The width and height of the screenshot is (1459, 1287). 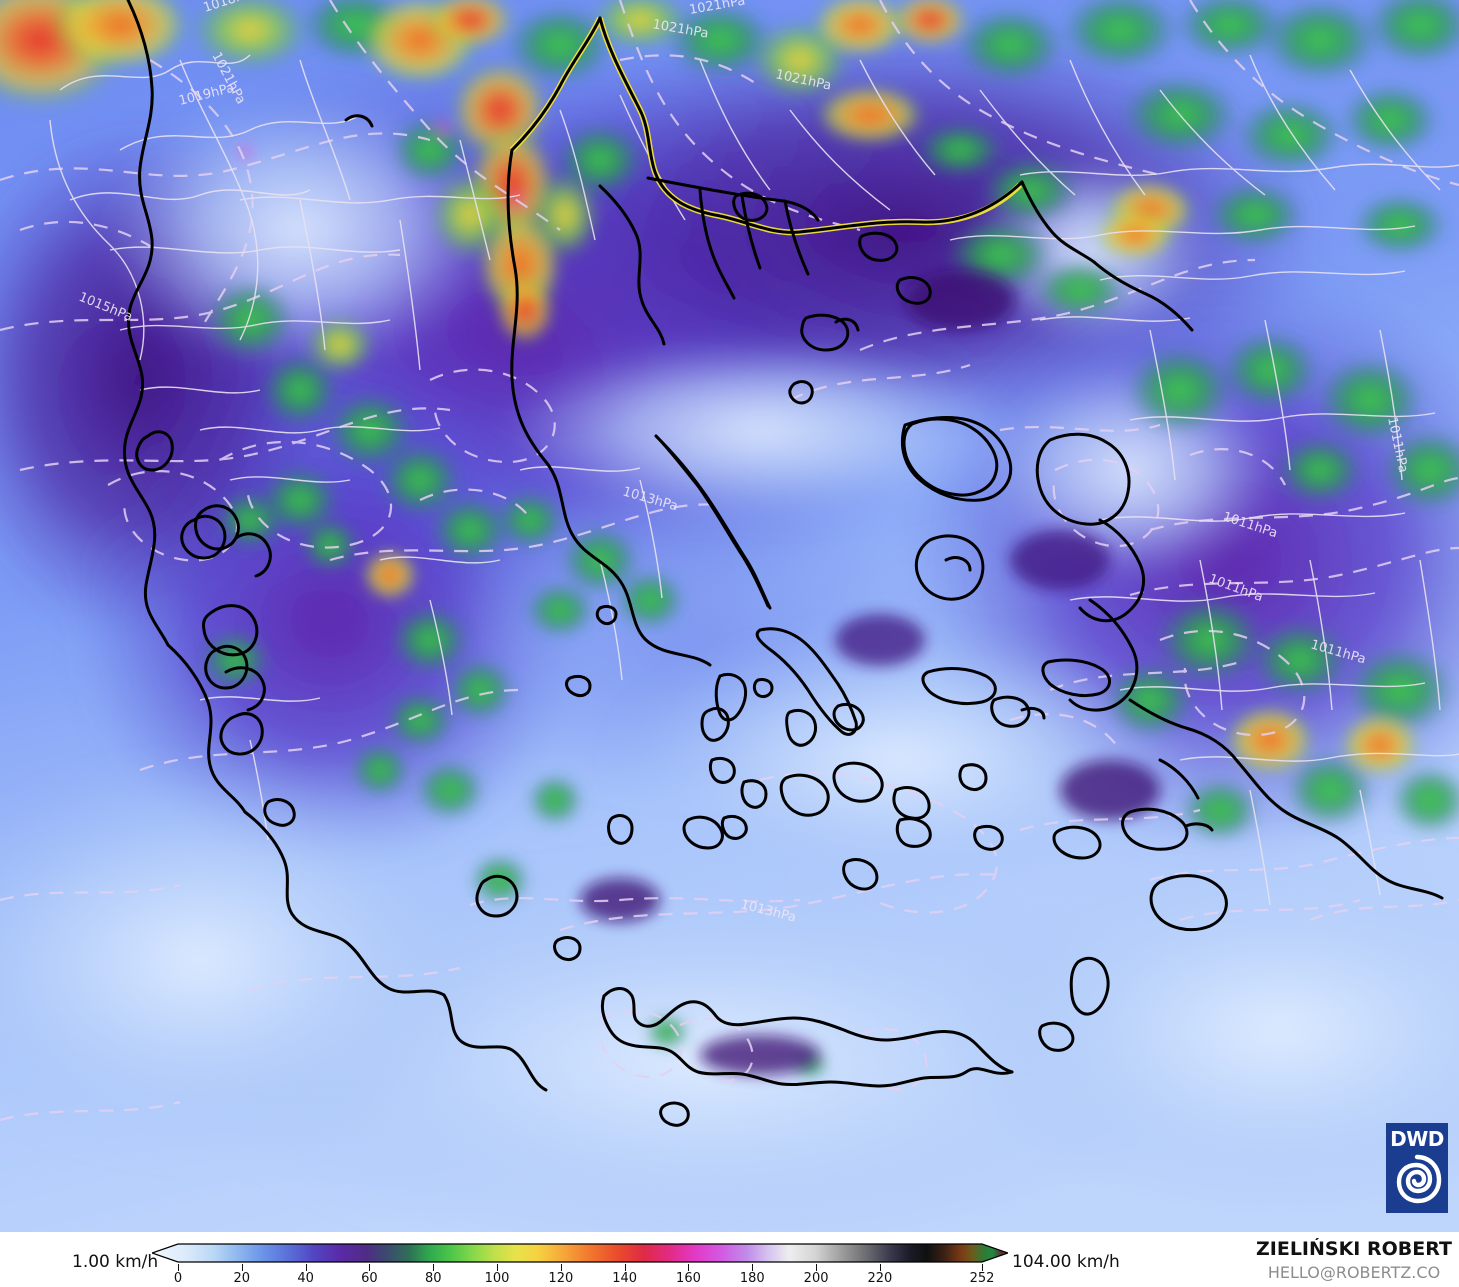 What do you see at coordinates (688, 1278) in the screenshot?
I see `colorbar-tick-label: 160` at bounding box center [688, 1278].